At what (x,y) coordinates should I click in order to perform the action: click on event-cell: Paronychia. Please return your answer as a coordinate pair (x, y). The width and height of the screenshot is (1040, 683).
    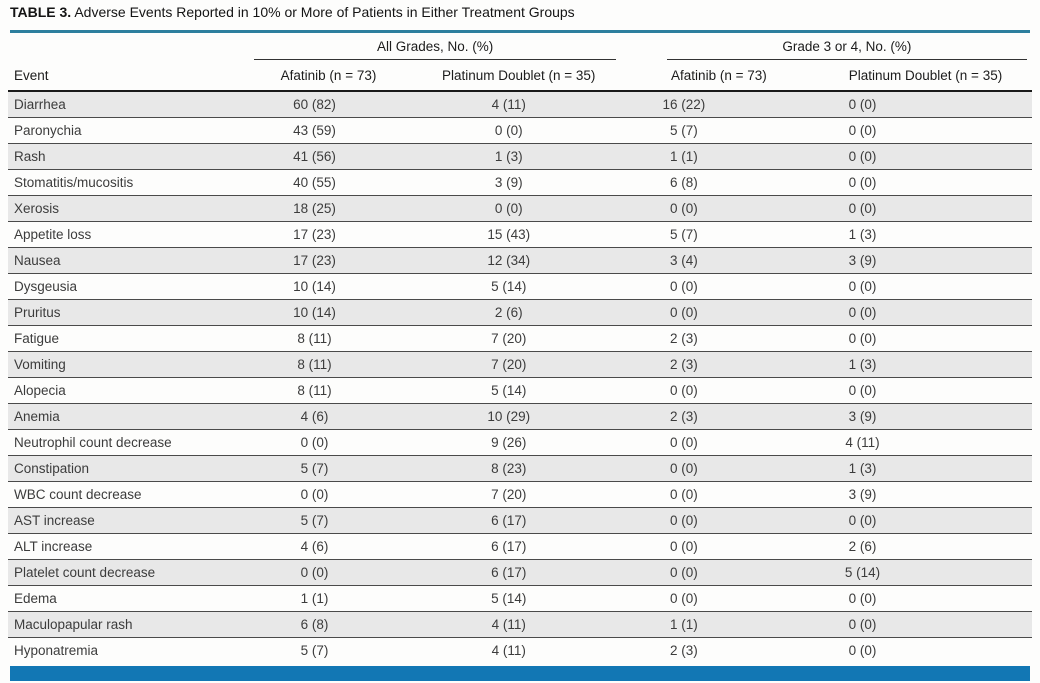
    Looking at the image, I should click on (48, 130).